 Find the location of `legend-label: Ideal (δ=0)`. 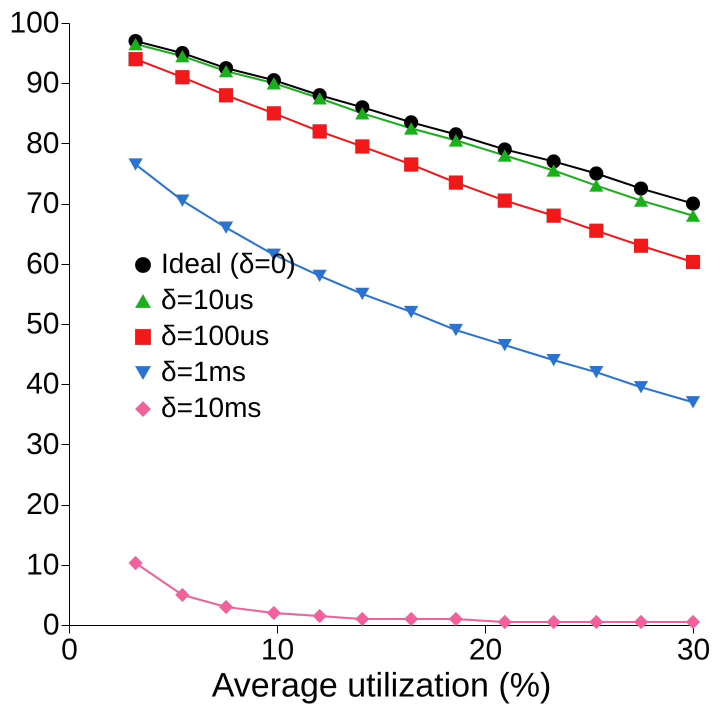

legend-label: Ideal (δ=0) is located at coordinates (228, 263).